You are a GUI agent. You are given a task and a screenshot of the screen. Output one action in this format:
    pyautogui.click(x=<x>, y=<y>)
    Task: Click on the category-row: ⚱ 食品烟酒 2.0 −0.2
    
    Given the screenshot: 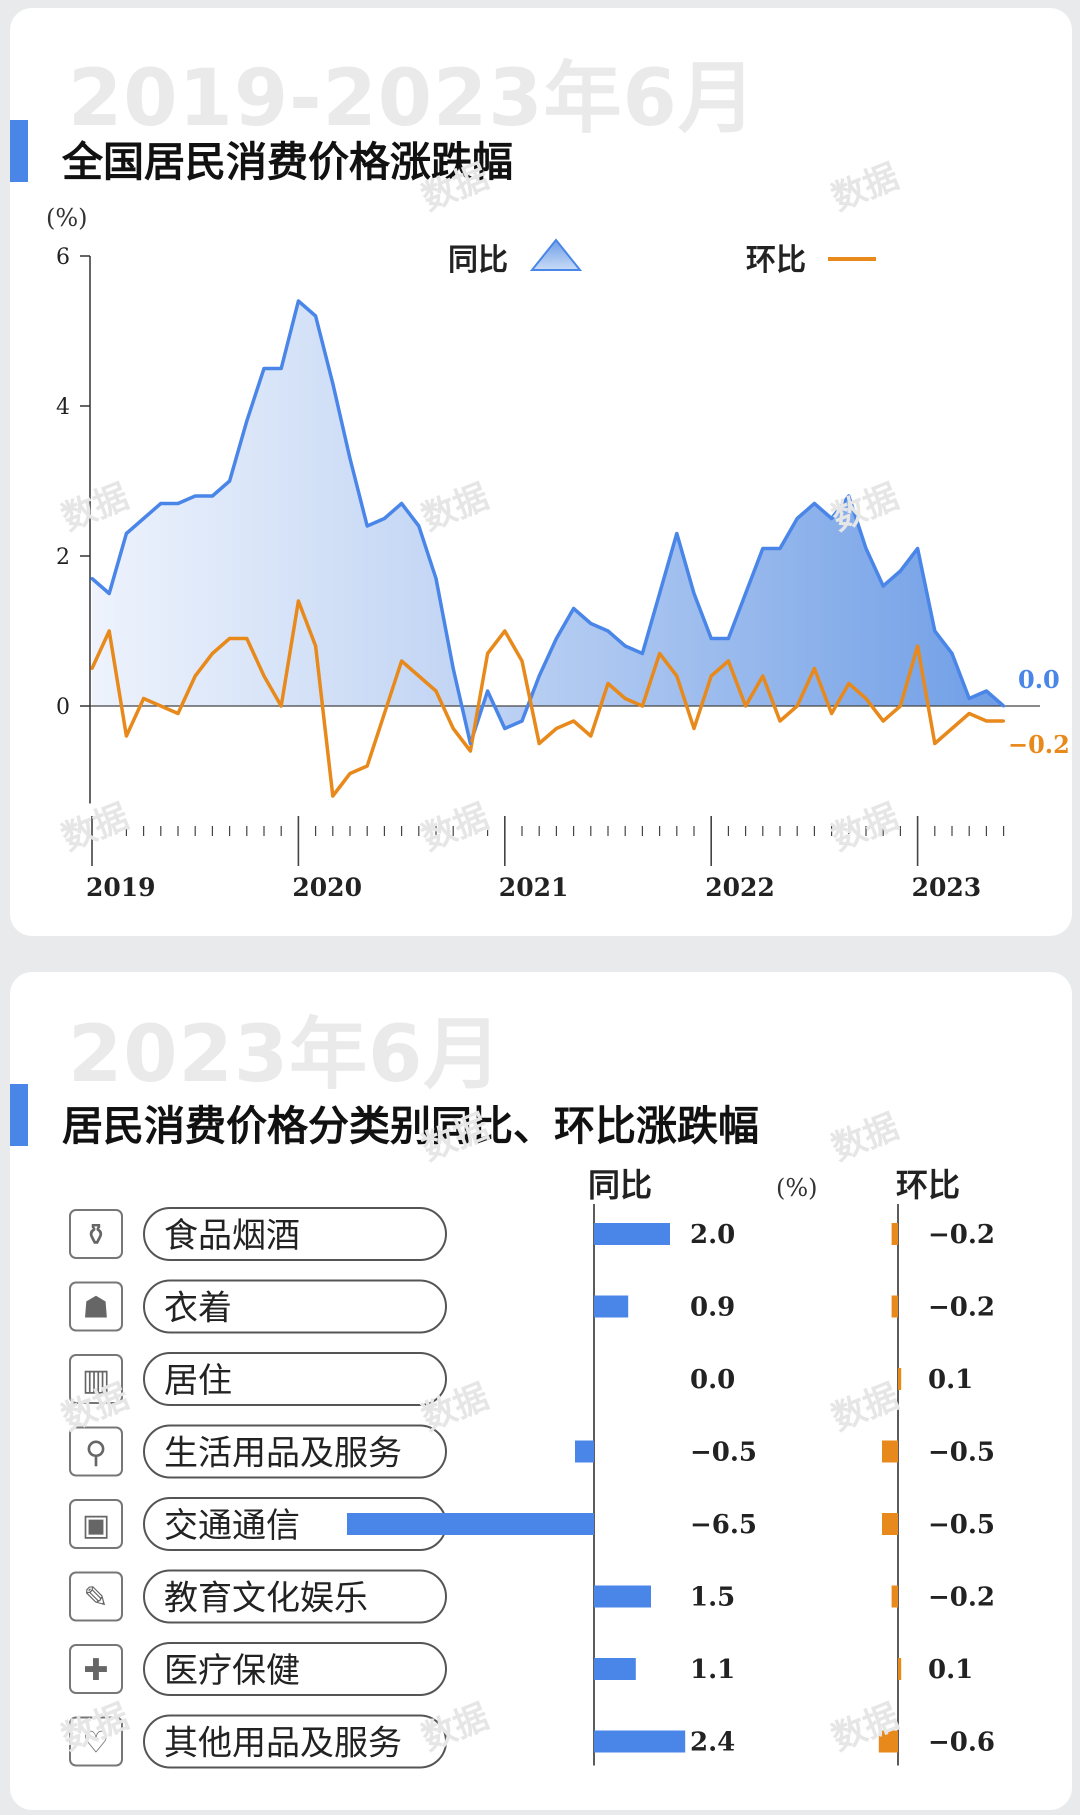 What is the action you would take?
    pyautogui.click(x=532, y=1234)
    